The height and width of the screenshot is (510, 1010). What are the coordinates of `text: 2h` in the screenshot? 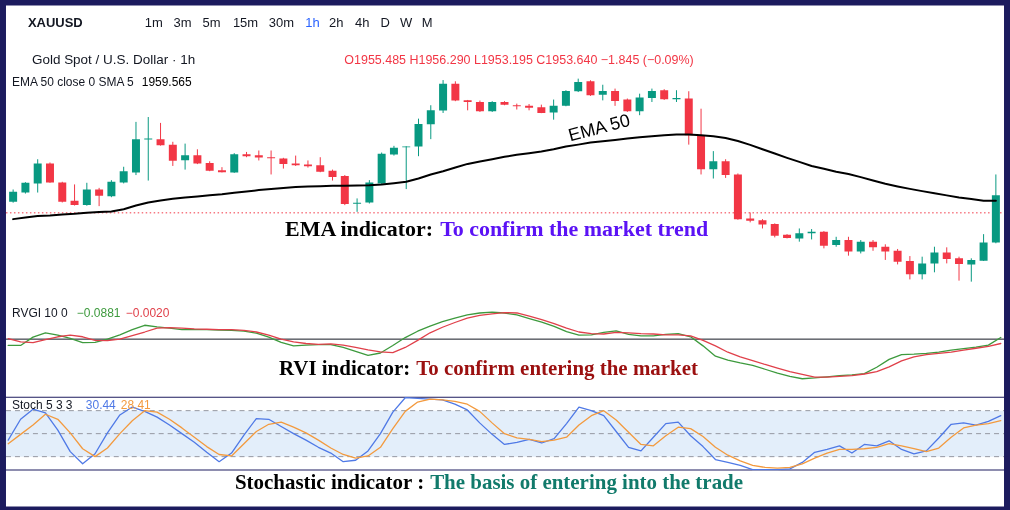 It's located at (336, 23).